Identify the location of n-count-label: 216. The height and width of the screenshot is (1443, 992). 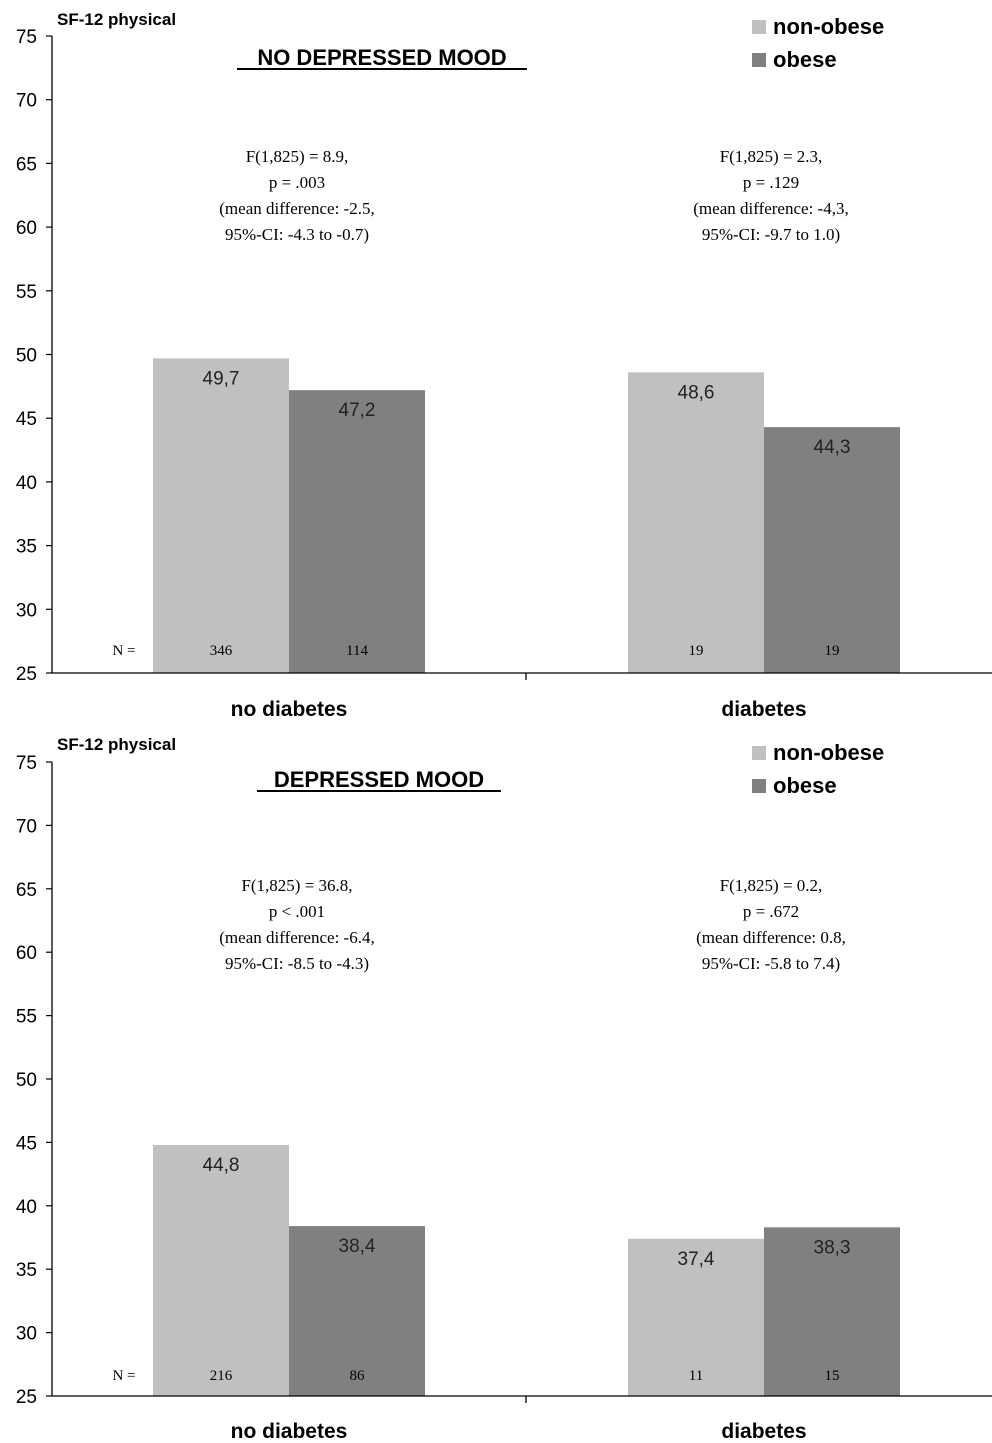
(221, 1376).